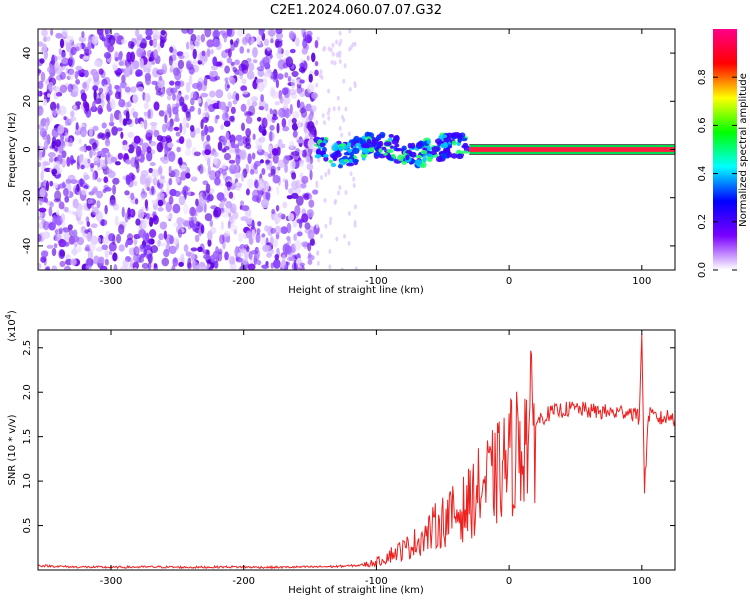  Describe the element at coordinates (111, 281) in the screenshot. I see `x-tick-label: -300` at that location.